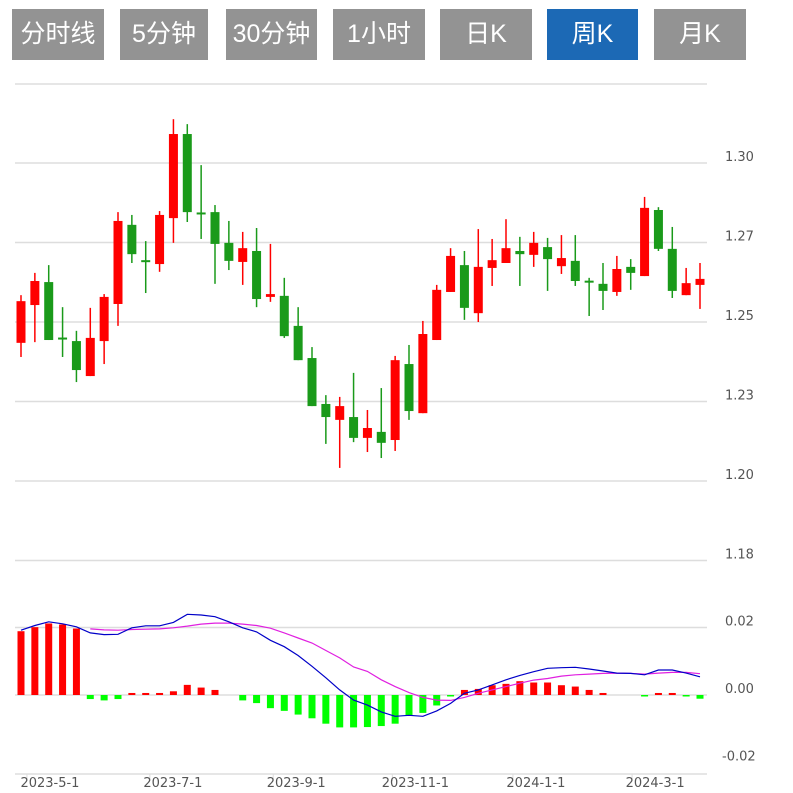  Describe the element at coordinates (739, 237) in the screenshot. I see `price-tick-label: 1.27` at that location.